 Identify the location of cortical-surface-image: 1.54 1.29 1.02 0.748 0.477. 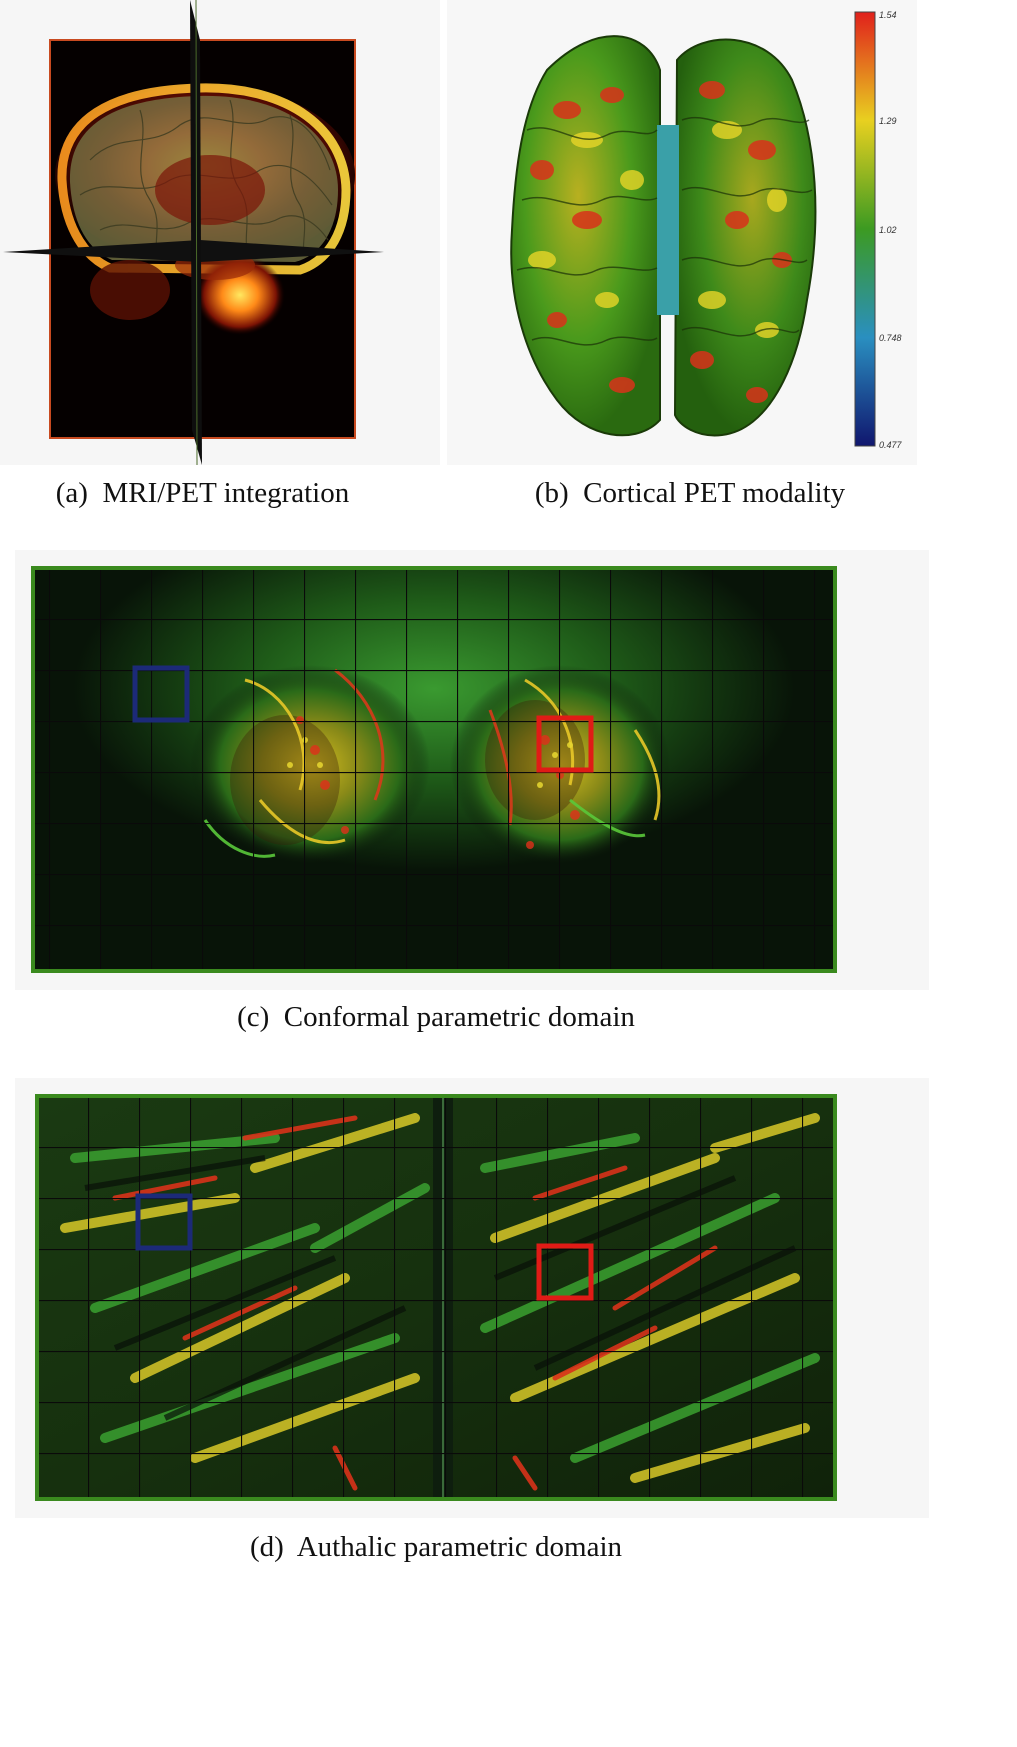
(682, 232).